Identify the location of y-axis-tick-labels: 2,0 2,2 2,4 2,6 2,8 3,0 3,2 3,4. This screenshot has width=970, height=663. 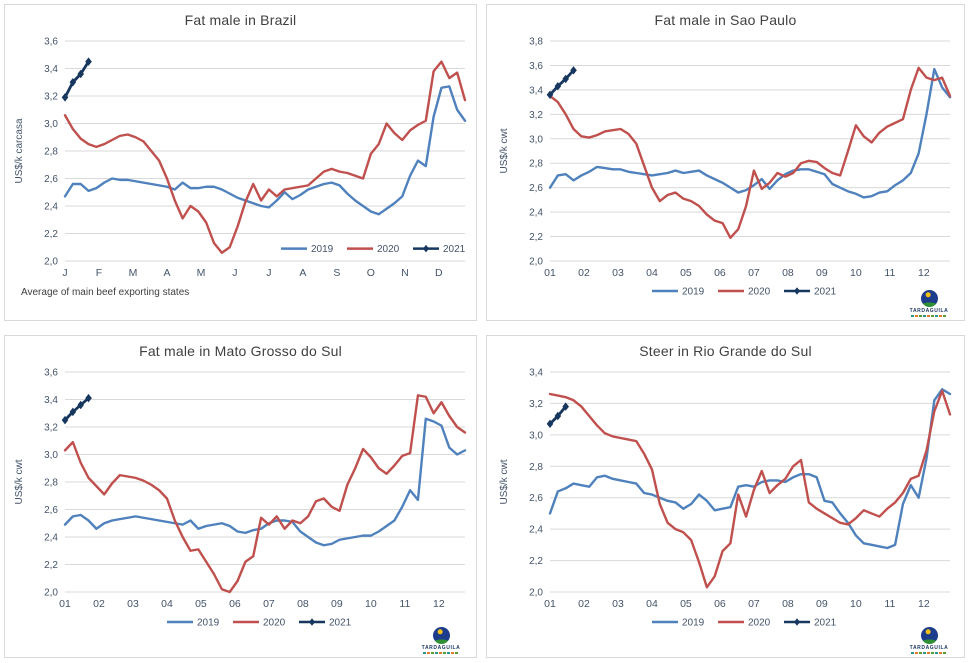
(536, 483).